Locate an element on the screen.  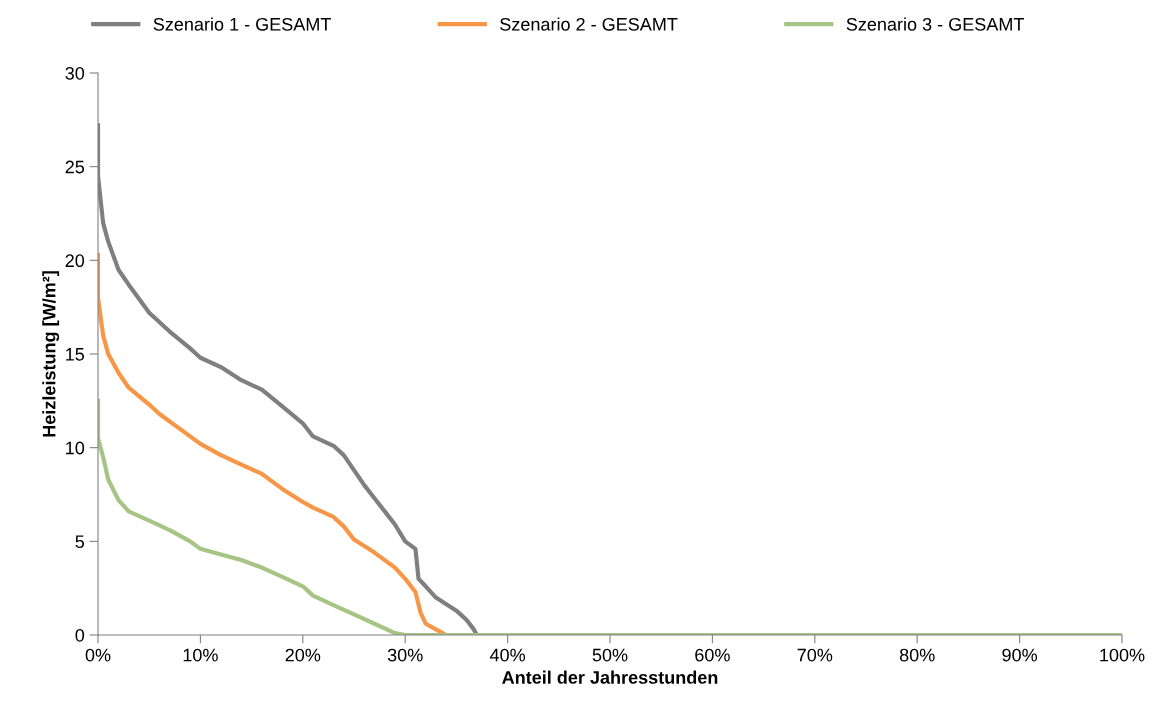
x-tick-label: 40% is located at coordinates (507, 655).